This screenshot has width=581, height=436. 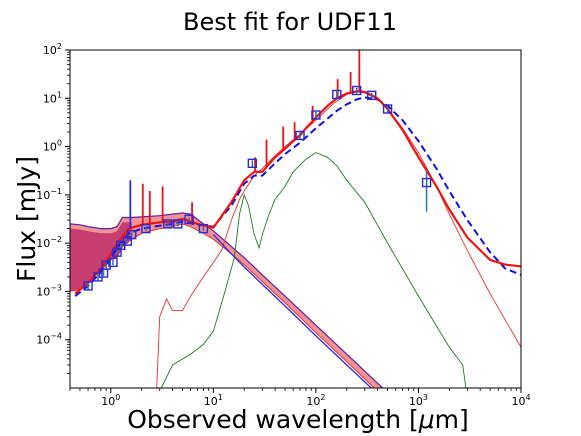 What do you see at coordinates (315, 400) in the screenshot?
I see `x-tick-label: 10²` at bounding box center [315, 400].